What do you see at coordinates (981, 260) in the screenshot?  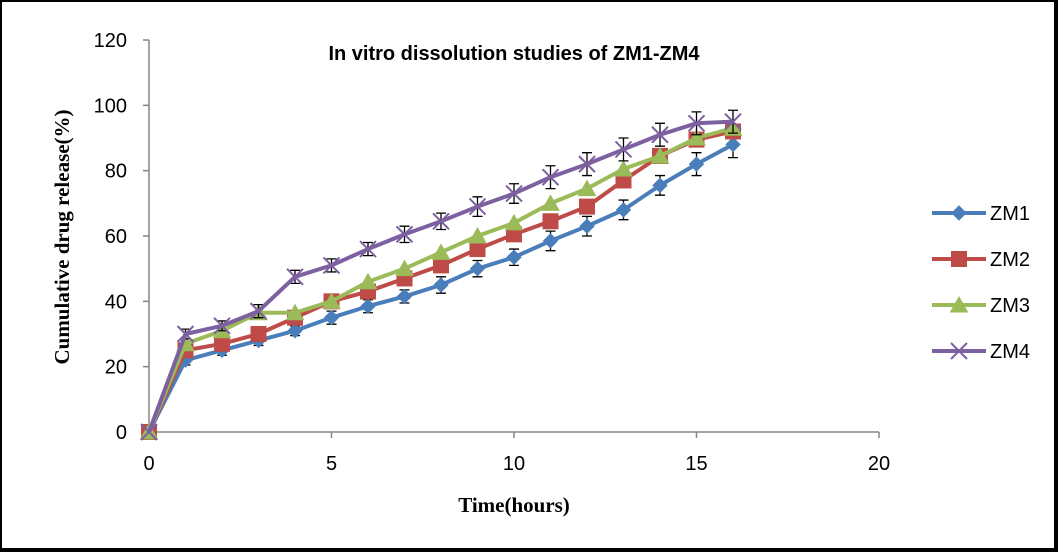 I see `legend-item-zm2: ZM2` at bounding box center [981, 260].